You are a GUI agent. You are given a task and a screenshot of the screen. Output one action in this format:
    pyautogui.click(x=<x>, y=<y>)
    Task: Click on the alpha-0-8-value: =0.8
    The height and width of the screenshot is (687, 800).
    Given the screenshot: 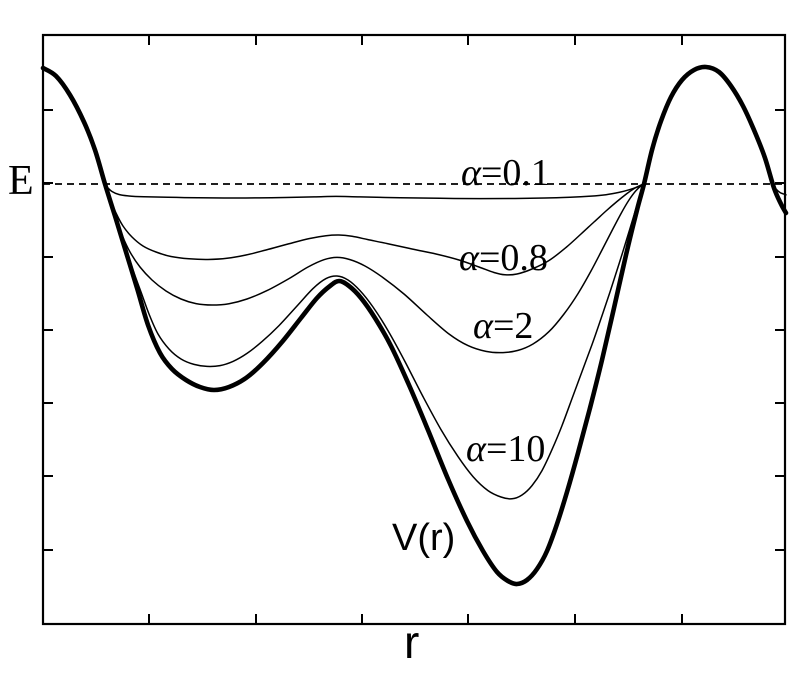 What is the action you would take?
    pyautogui.click(x=513, y=258)
    